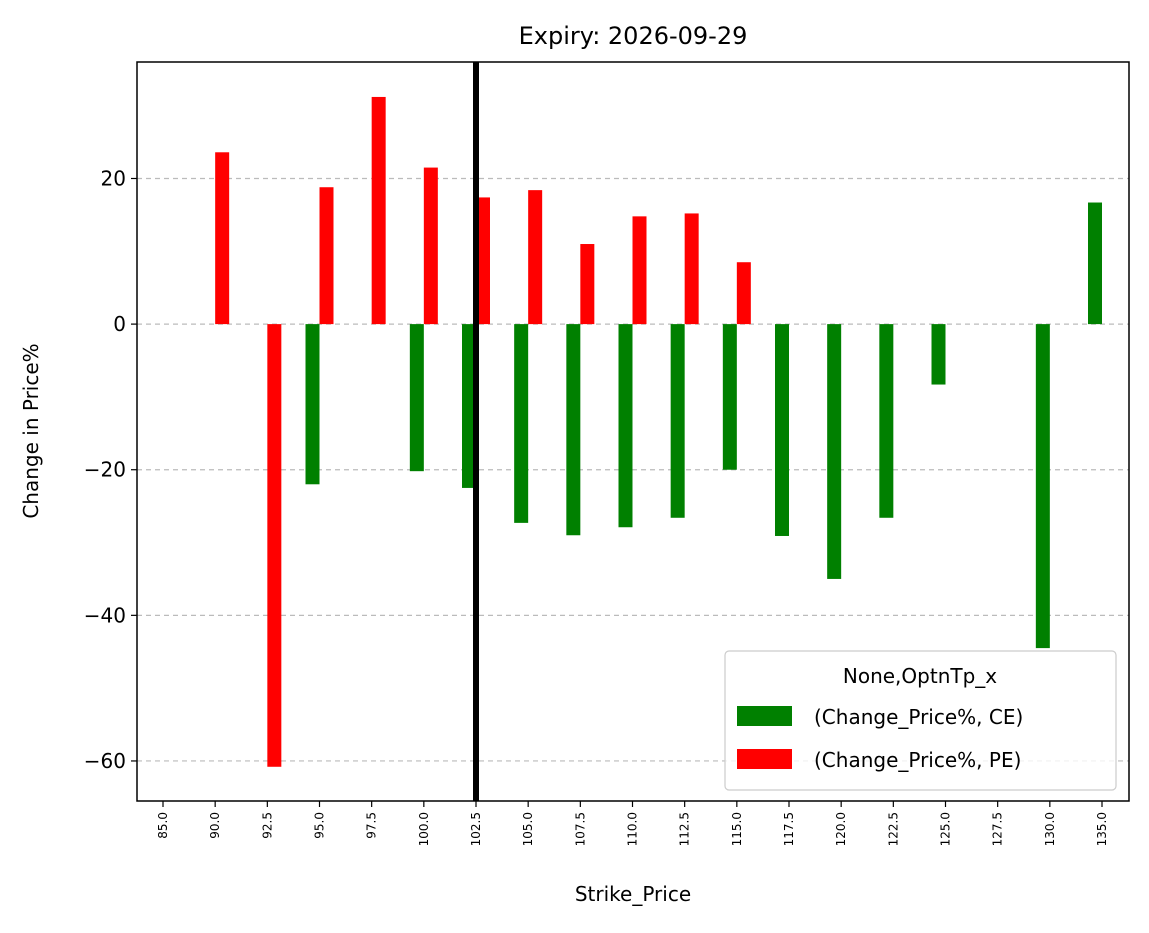 The width and height of the screenshot is (1149, 933). What do you see at coordinates (215, 825) in the screenshot?
I see `x-tick-label: 90.0` at bounding box center [215, 825].